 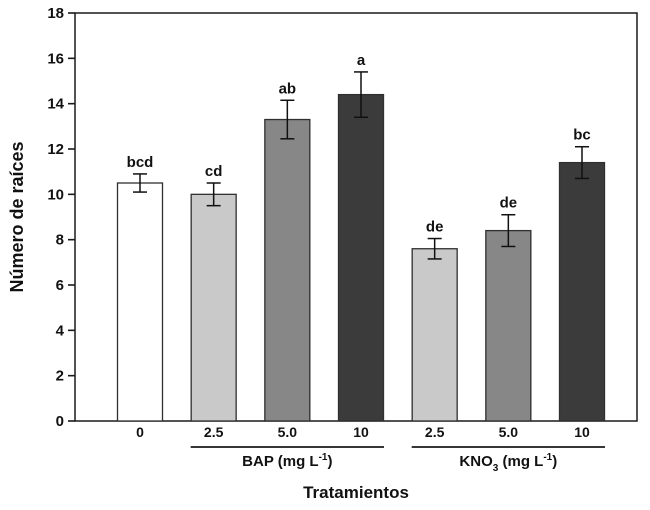 I want to click on significance-letter: cd, so click(x=214, y=171).